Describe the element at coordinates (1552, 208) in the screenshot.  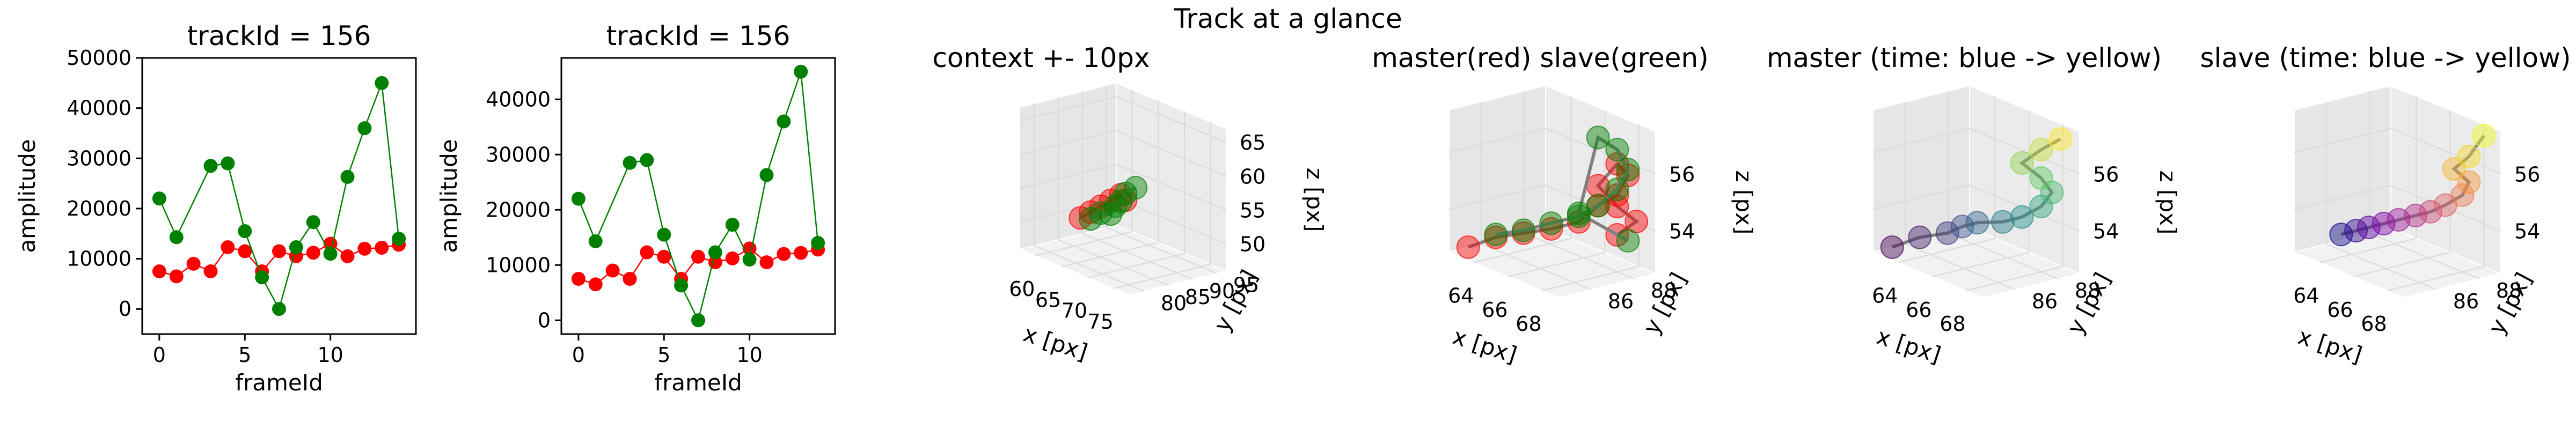
I see `chart4-grid-z` at that location.